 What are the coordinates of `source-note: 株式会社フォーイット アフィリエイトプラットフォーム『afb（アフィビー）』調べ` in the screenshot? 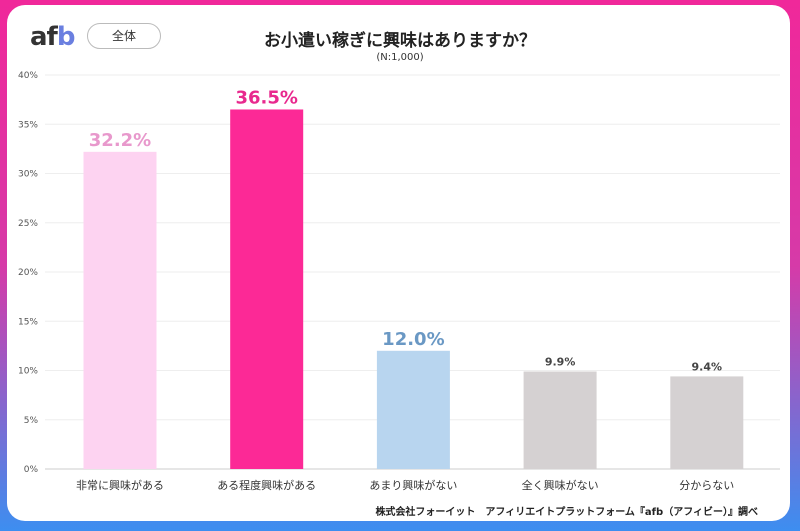 It's located at (566, 512).